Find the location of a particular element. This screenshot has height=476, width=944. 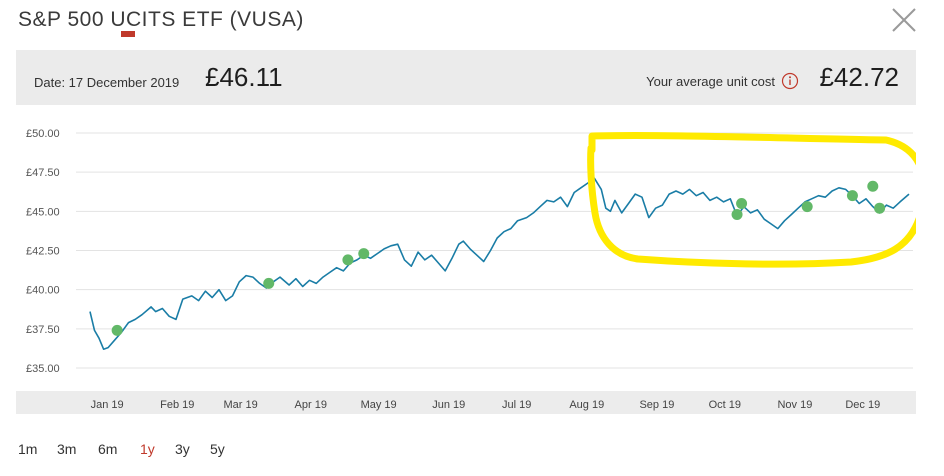

average-cost-label: Your average unit cost is located at coordinates (710, 81).